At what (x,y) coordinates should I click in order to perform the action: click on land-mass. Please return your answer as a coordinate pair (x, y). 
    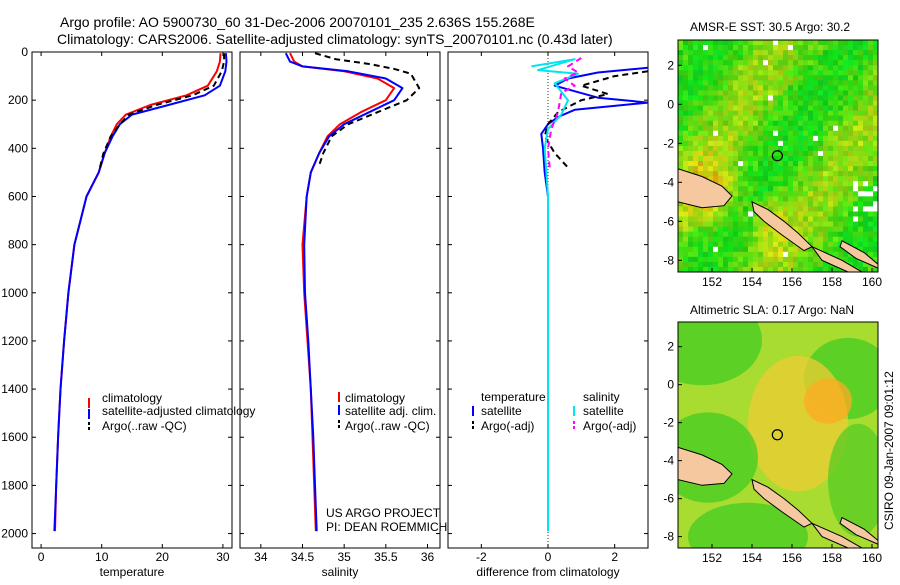
    Looking at the image, I should click on (705, 466).